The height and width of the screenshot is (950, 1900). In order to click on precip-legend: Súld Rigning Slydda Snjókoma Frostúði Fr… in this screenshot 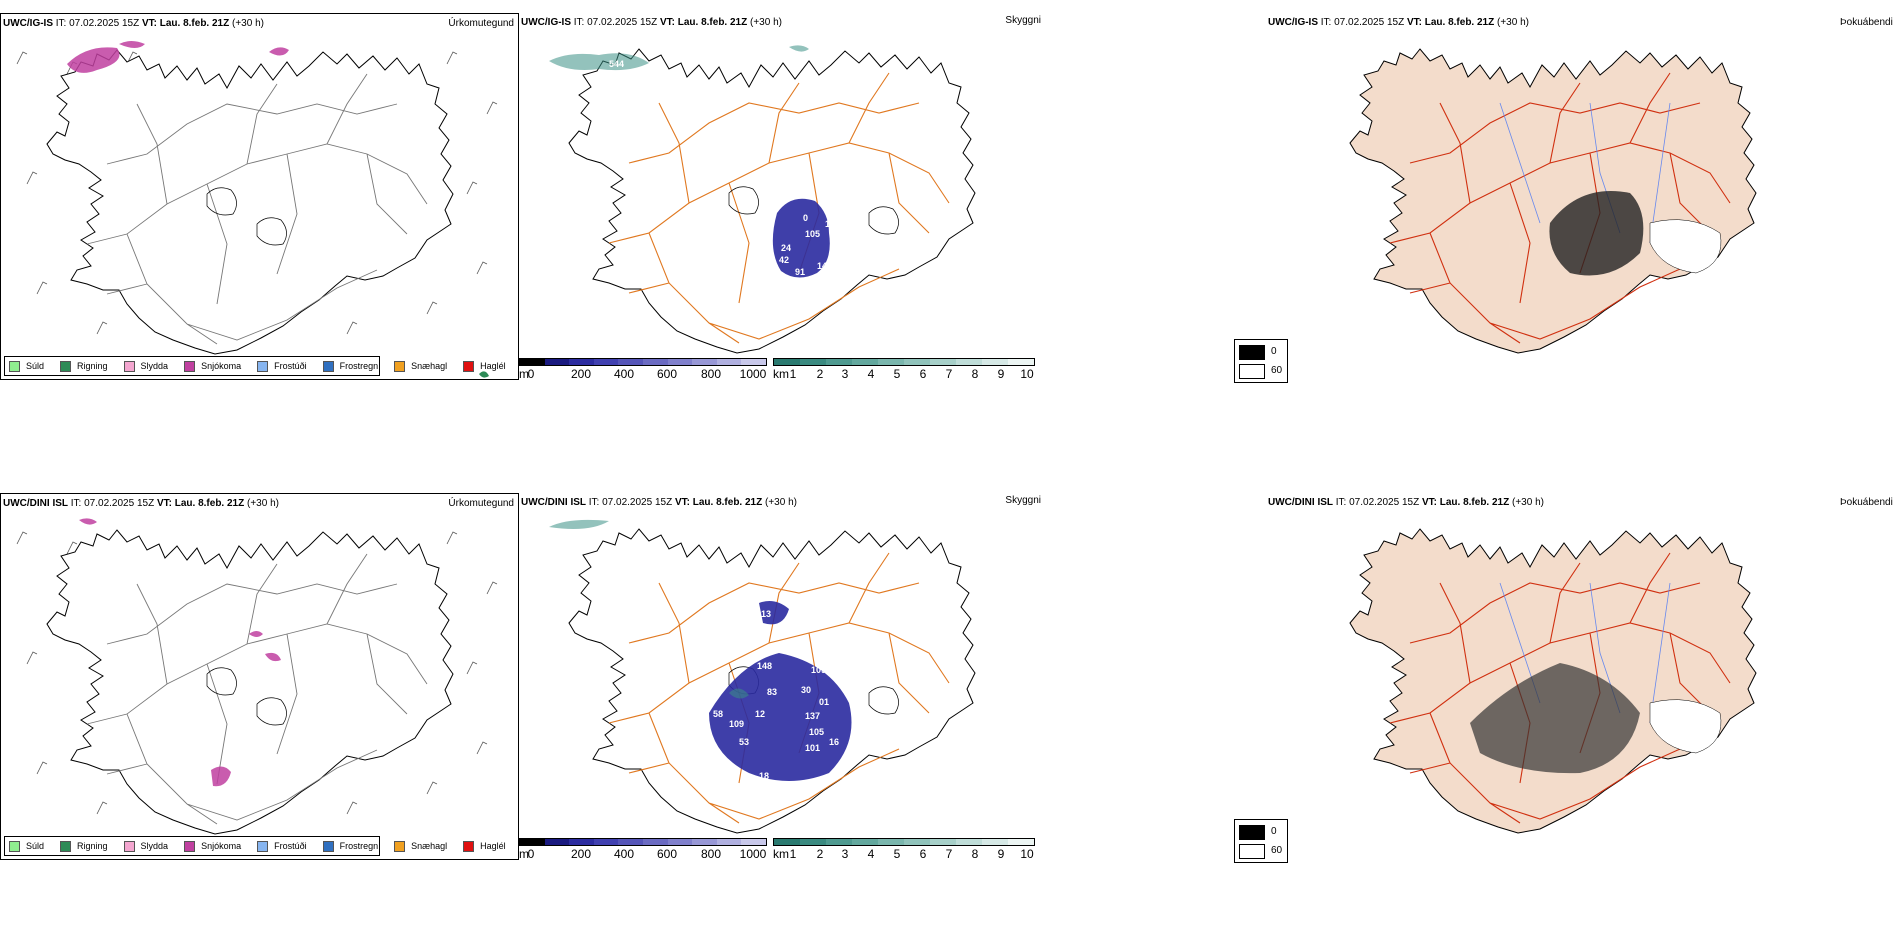, I will do `click(255, 846)`.